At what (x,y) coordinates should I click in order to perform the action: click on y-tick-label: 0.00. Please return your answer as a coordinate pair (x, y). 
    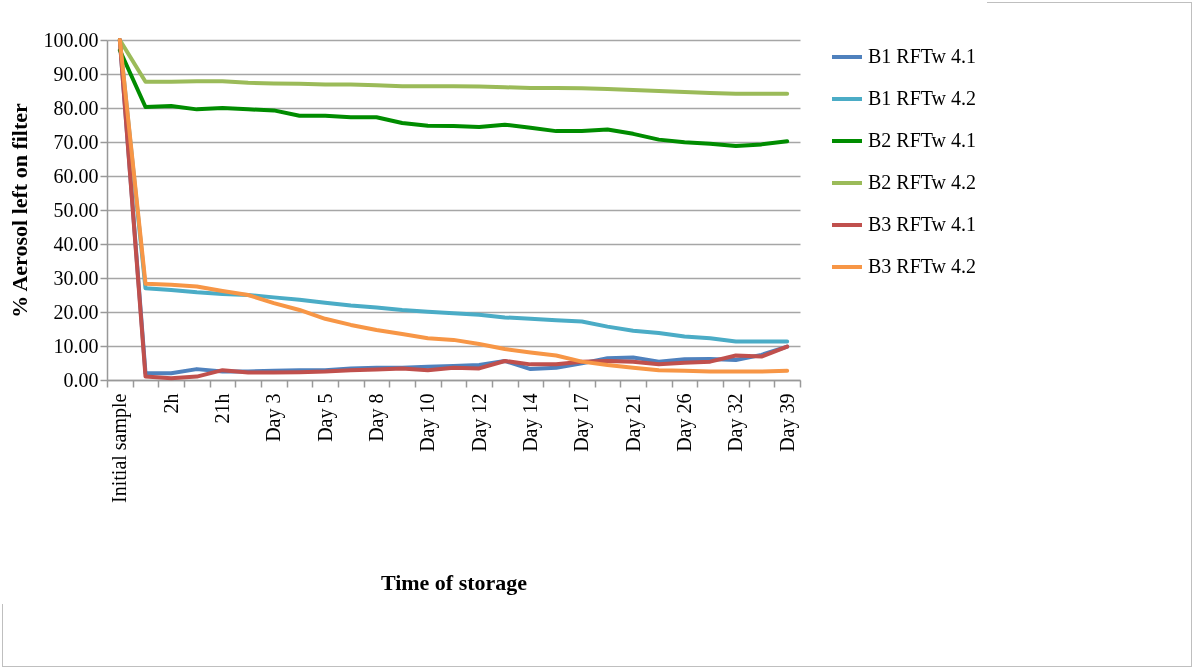
    Looking at the image, I should click on (81, 379).